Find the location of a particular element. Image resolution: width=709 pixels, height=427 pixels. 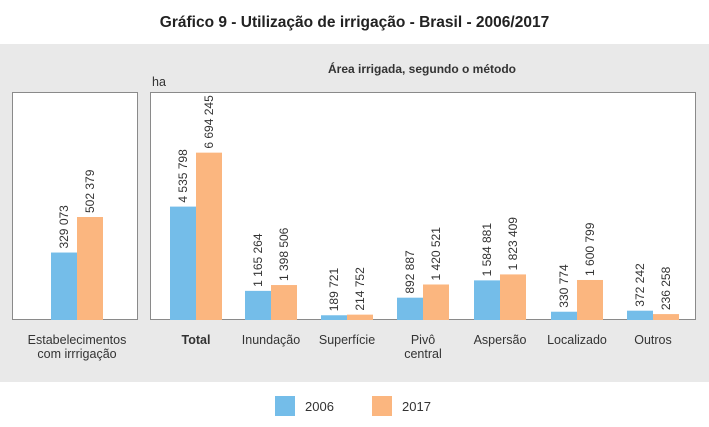

method-superficie-category-label: Superfície is located at coordinates (347, 340).